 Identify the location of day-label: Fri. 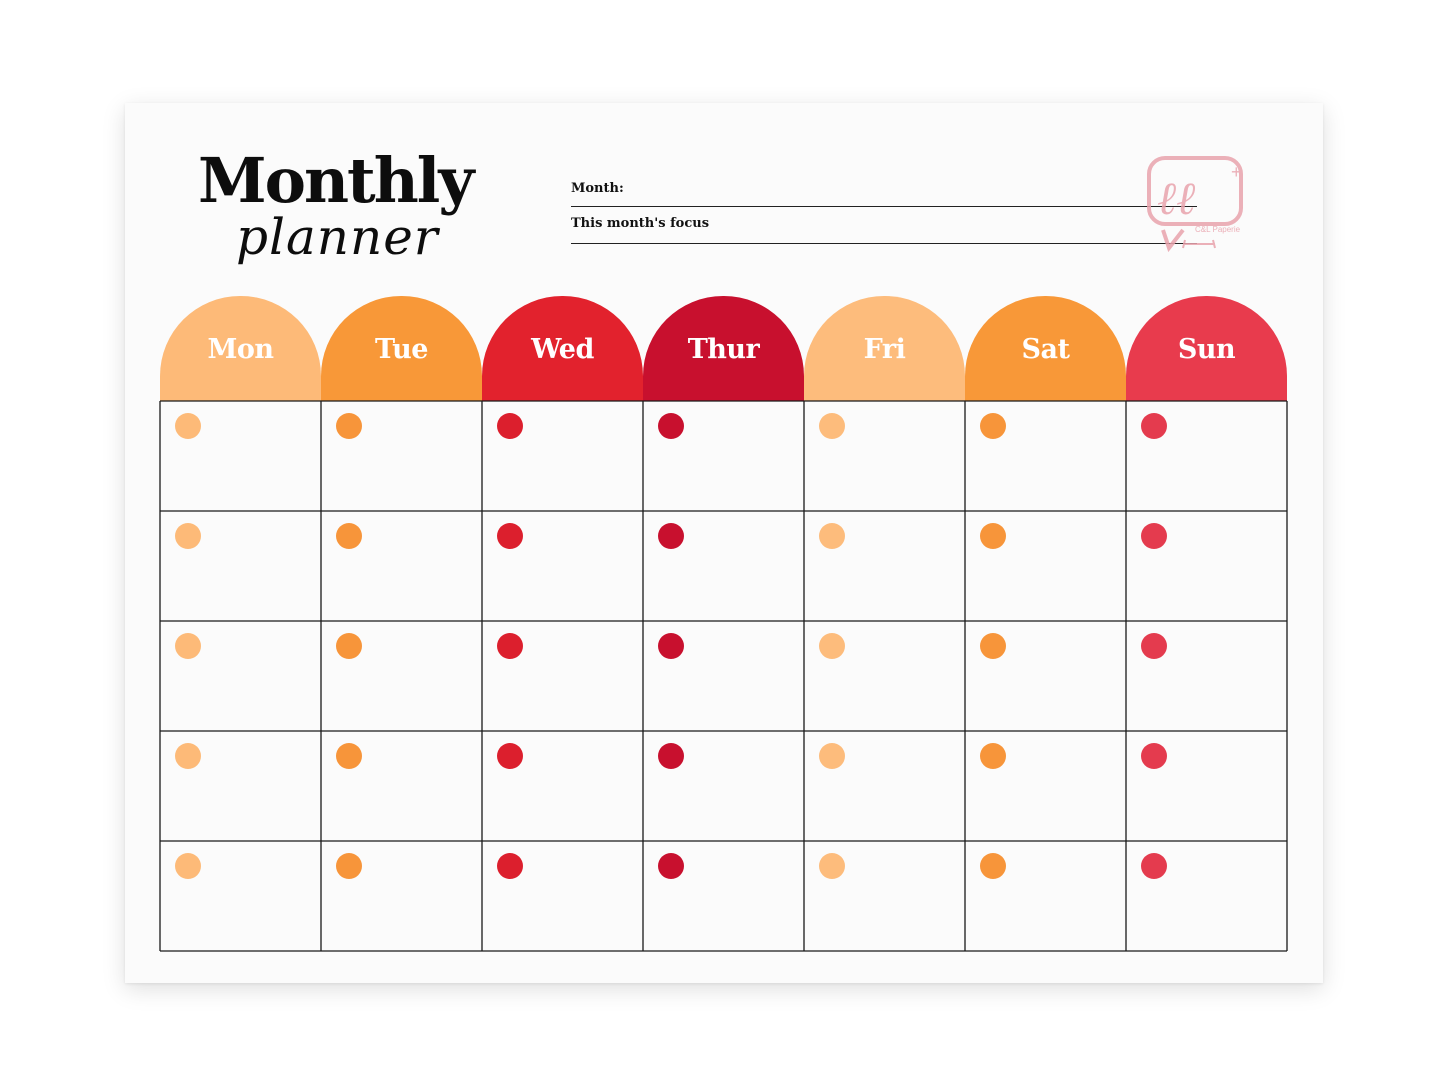
(884, 349).